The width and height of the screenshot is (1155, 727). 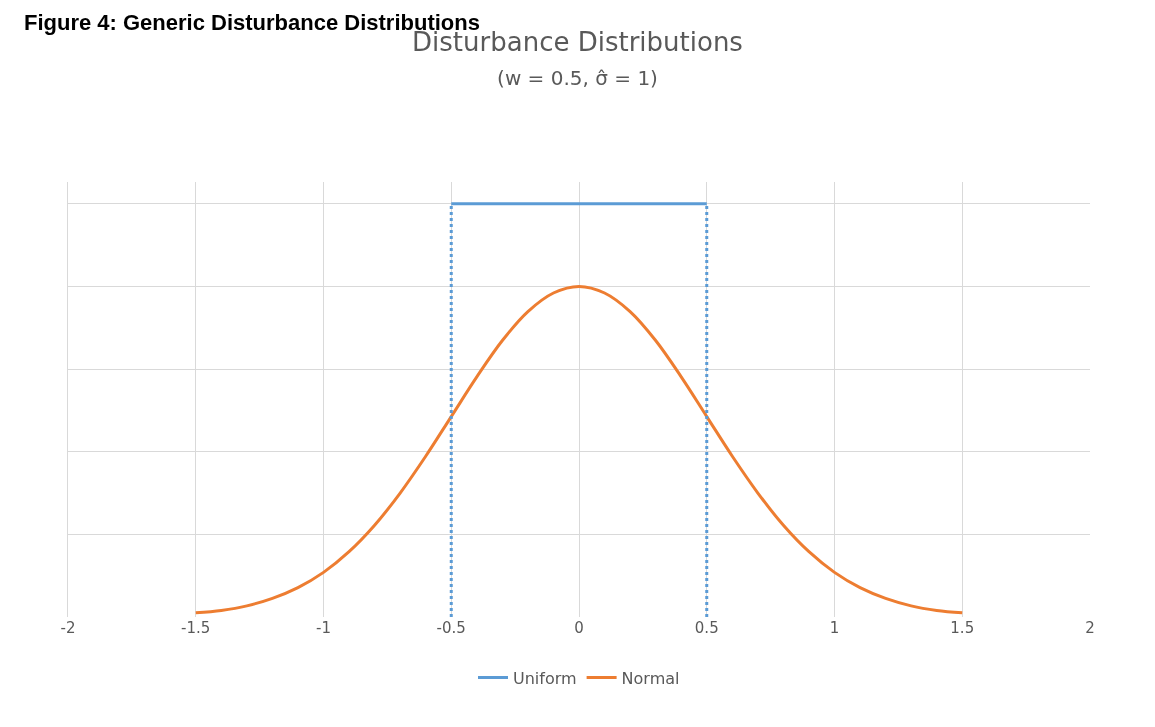 I want to click on x-tick-label: -0.5, so click(x=451, y=628).